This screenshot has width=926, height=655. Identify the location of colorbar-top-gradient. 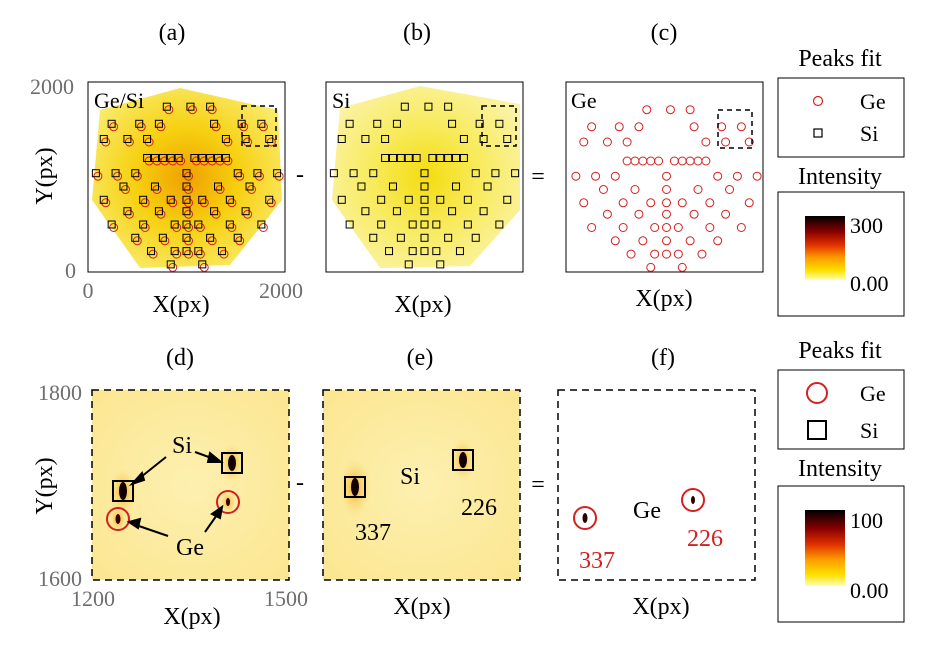
(825, 248).